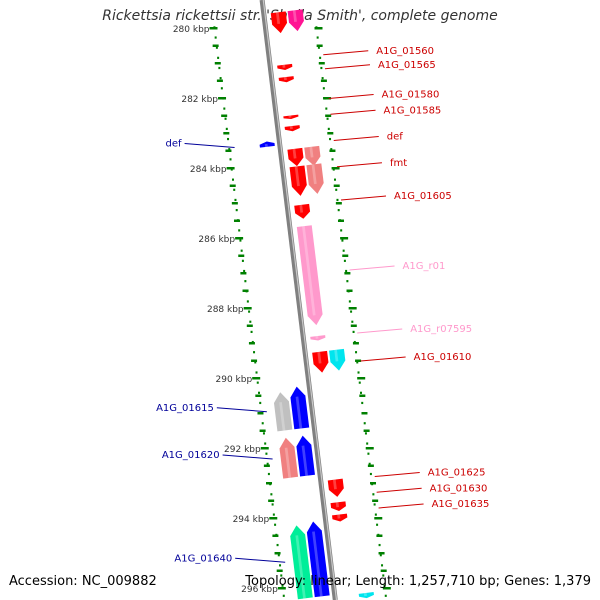 The image size is (600, 600). What do you see at coordinates (398, 163) in the screenshot?
I see `gene-label: fmt` at bounding box center [398, 163].